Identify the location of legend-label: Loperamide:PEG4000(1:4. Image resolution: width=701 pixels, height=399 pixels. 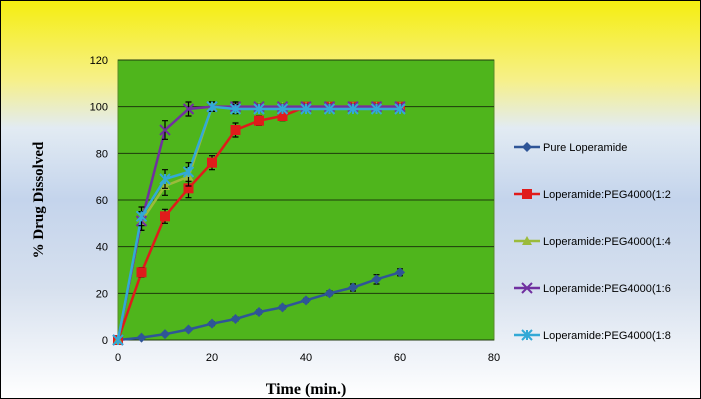
(607, 242).